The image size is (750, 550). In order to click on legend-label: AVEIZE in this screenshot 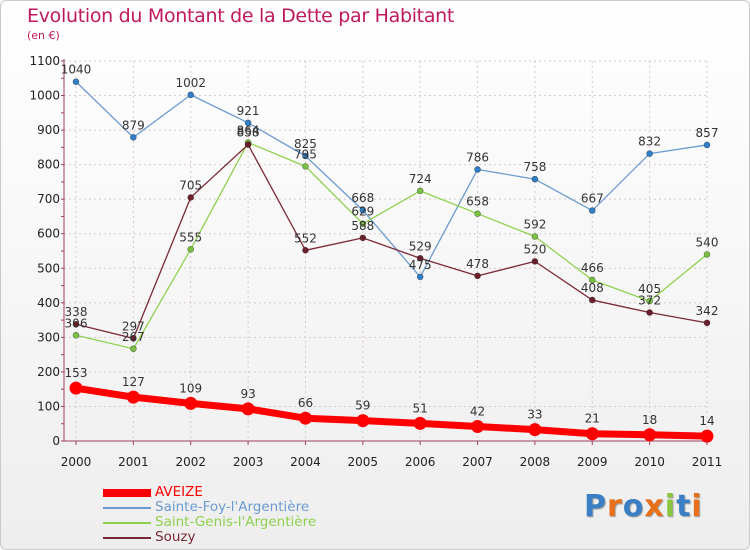, I will do `click(179, 492)`.